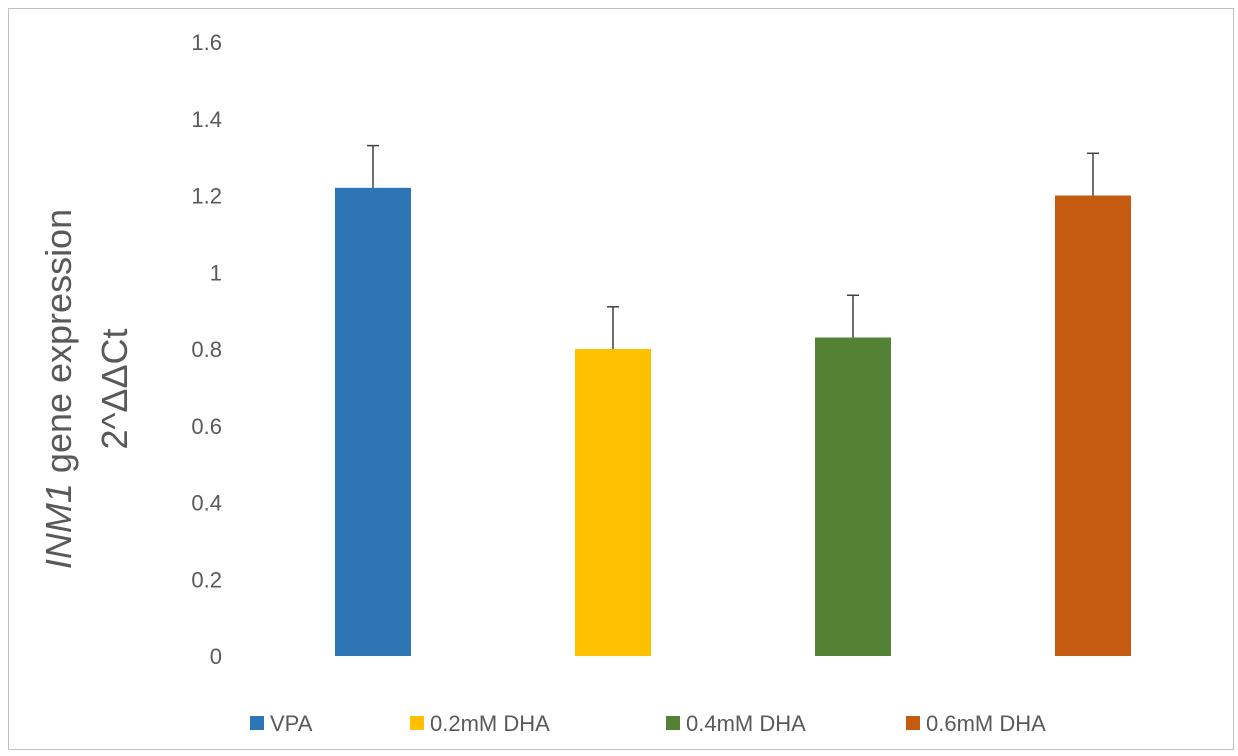 The height and width of the screenshot is (756, 1238). I want to click on y-axis-tick-labels: 0 0.2 0.4 0.6 0.8 1 1.2 1.4 1.6, so click(206, 349).